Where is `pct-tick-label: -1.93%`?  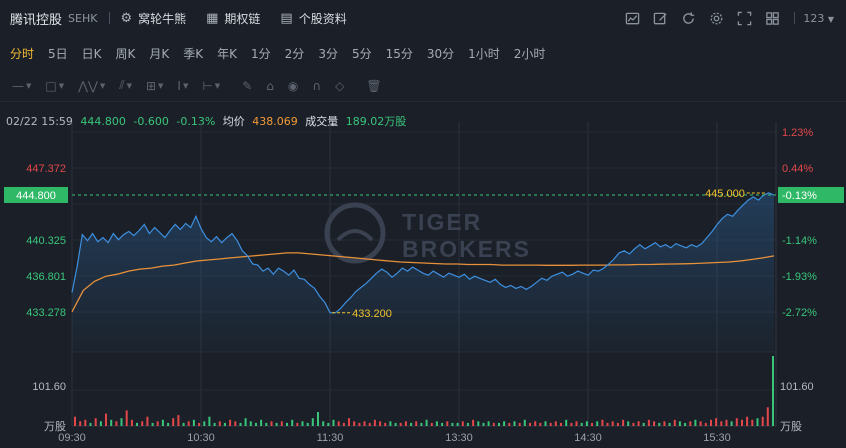 pct-tick-label: -1.93% is located at coordinates (799, 277).